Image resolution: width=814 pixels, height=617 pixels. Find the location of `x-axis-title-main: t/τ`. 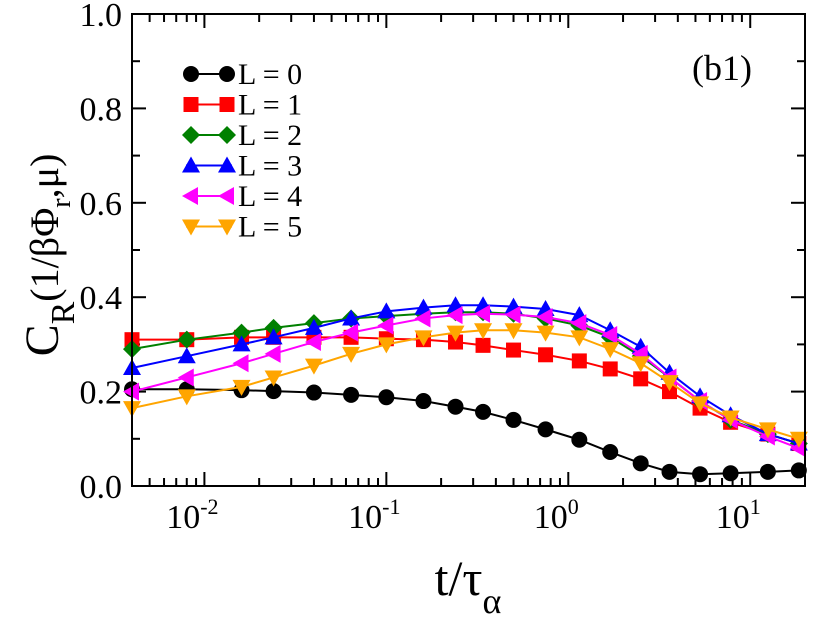

x-axis-title-main: t/τ is located at coordinates (459, 578).